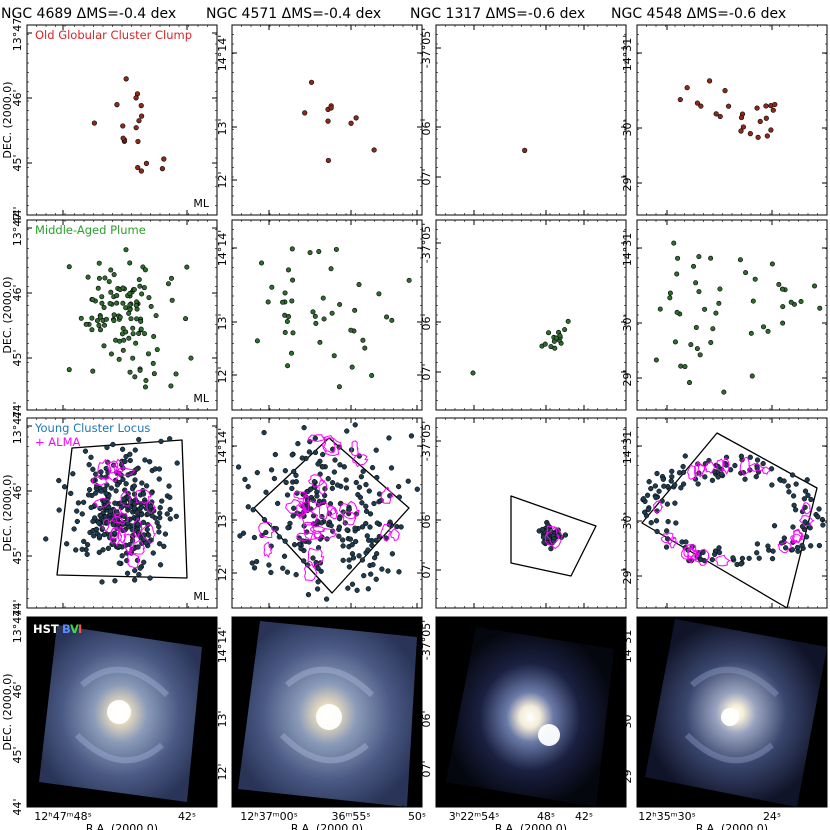  I want to click on y-tick-label: 13°47', so click(17, 426).